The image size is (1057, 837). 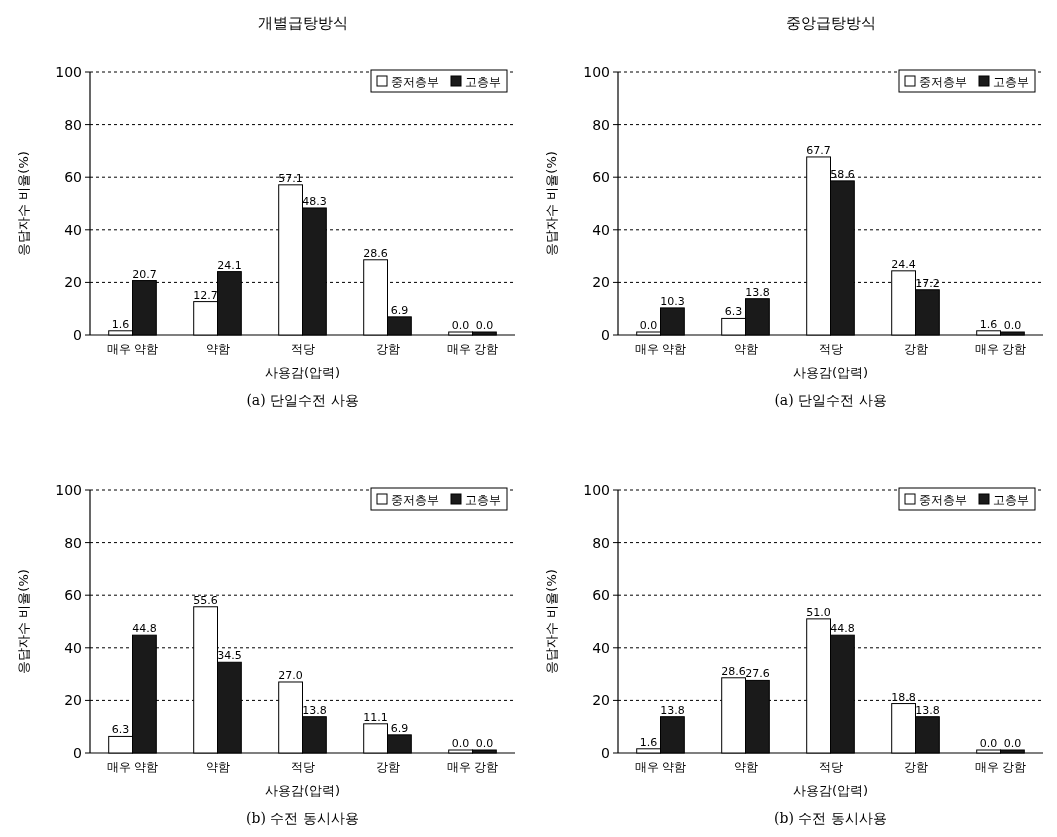 I want to click on chart-title: 중앙급탕방식, so click(x=830, y=23).